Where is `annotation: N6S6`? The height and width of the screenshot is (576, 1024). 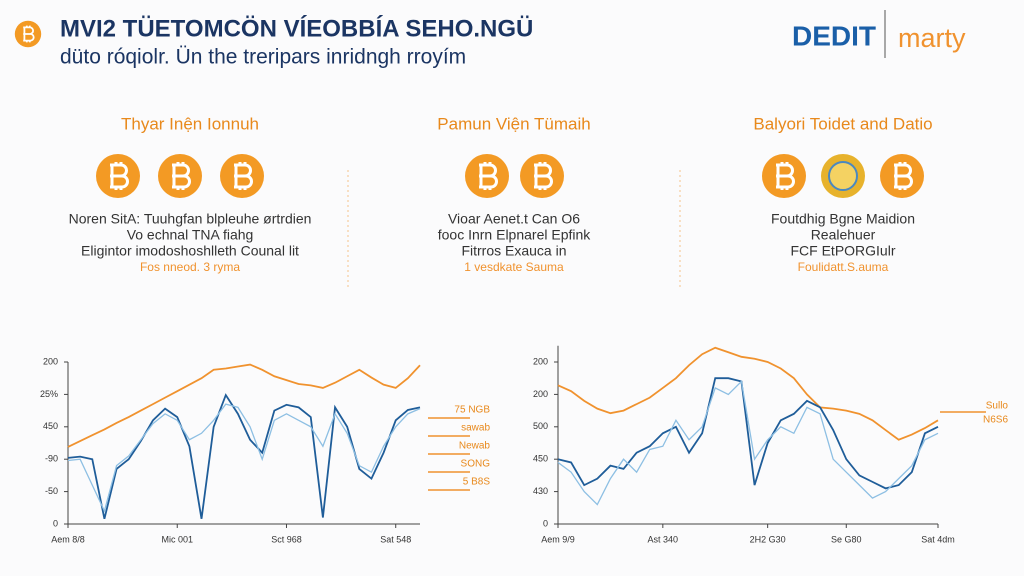 annotation: N6S6 is located at coordinates (995, 420).